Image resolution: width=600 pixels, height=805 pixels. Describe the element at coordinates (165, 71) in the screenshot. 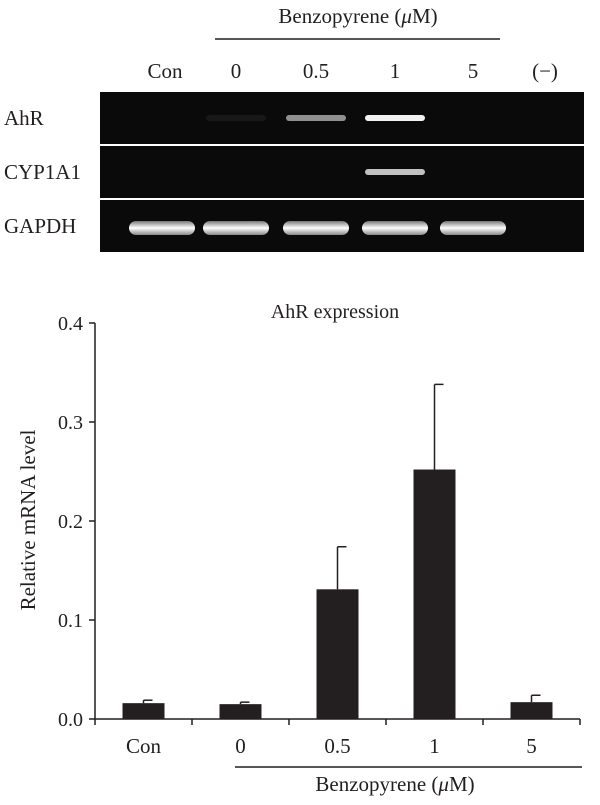

I see `gel-lane-label: Con` at that location.